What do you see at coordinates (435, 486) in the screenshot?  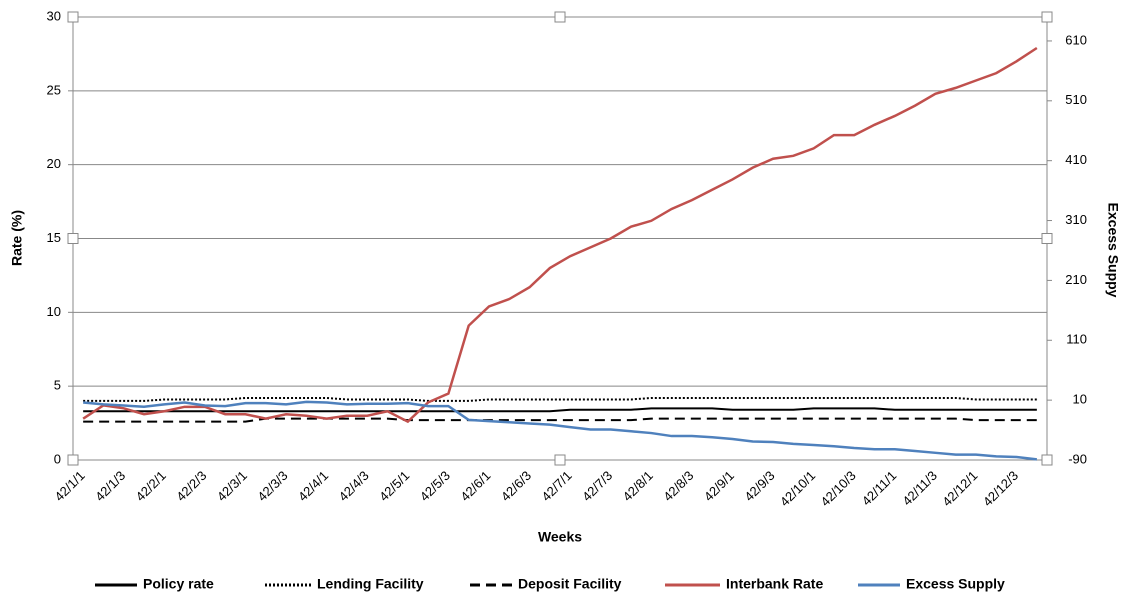 I see `x-tick-label: 42/5/3` at bounding box center [435, 486].